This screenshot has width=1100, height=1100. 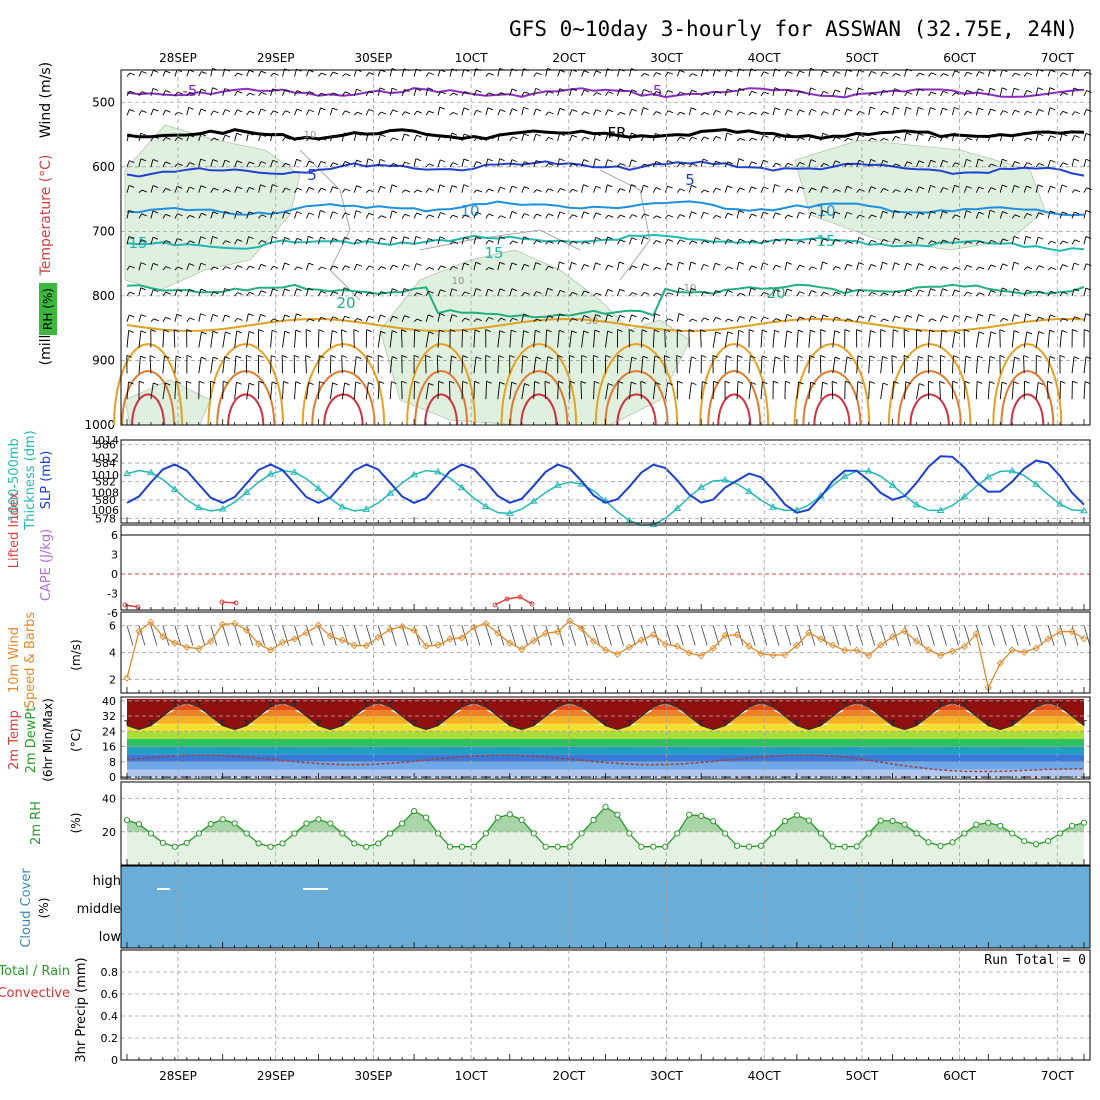 What do you see at coordinates (959, 58) in the screenshot?
I see `date-label-top: 6OCT` at bounding box center [959, 58].